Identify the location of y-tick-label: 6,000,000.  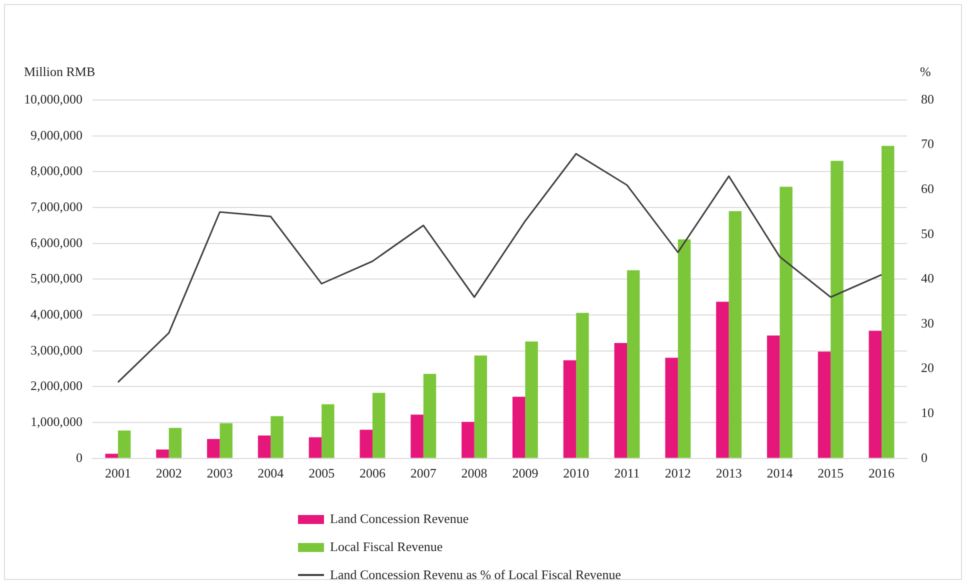
(56, 242).